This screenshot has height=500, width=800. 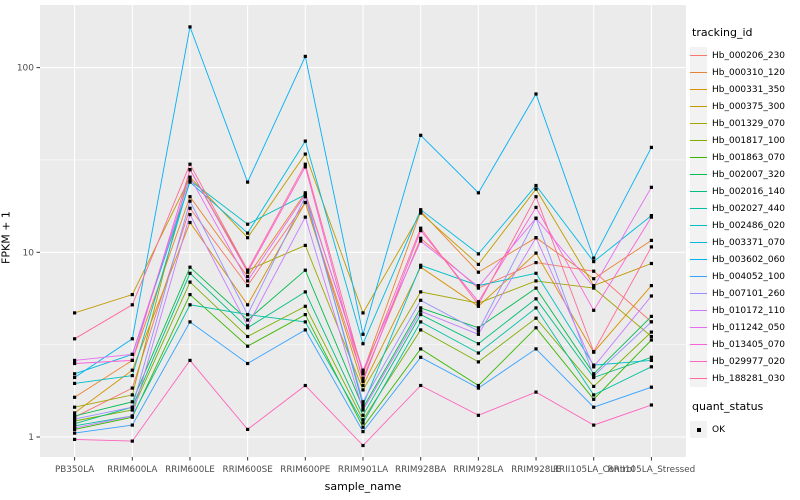 I want to click on legend-item-label: Hb_001817_100, so click(x=749, y=140).